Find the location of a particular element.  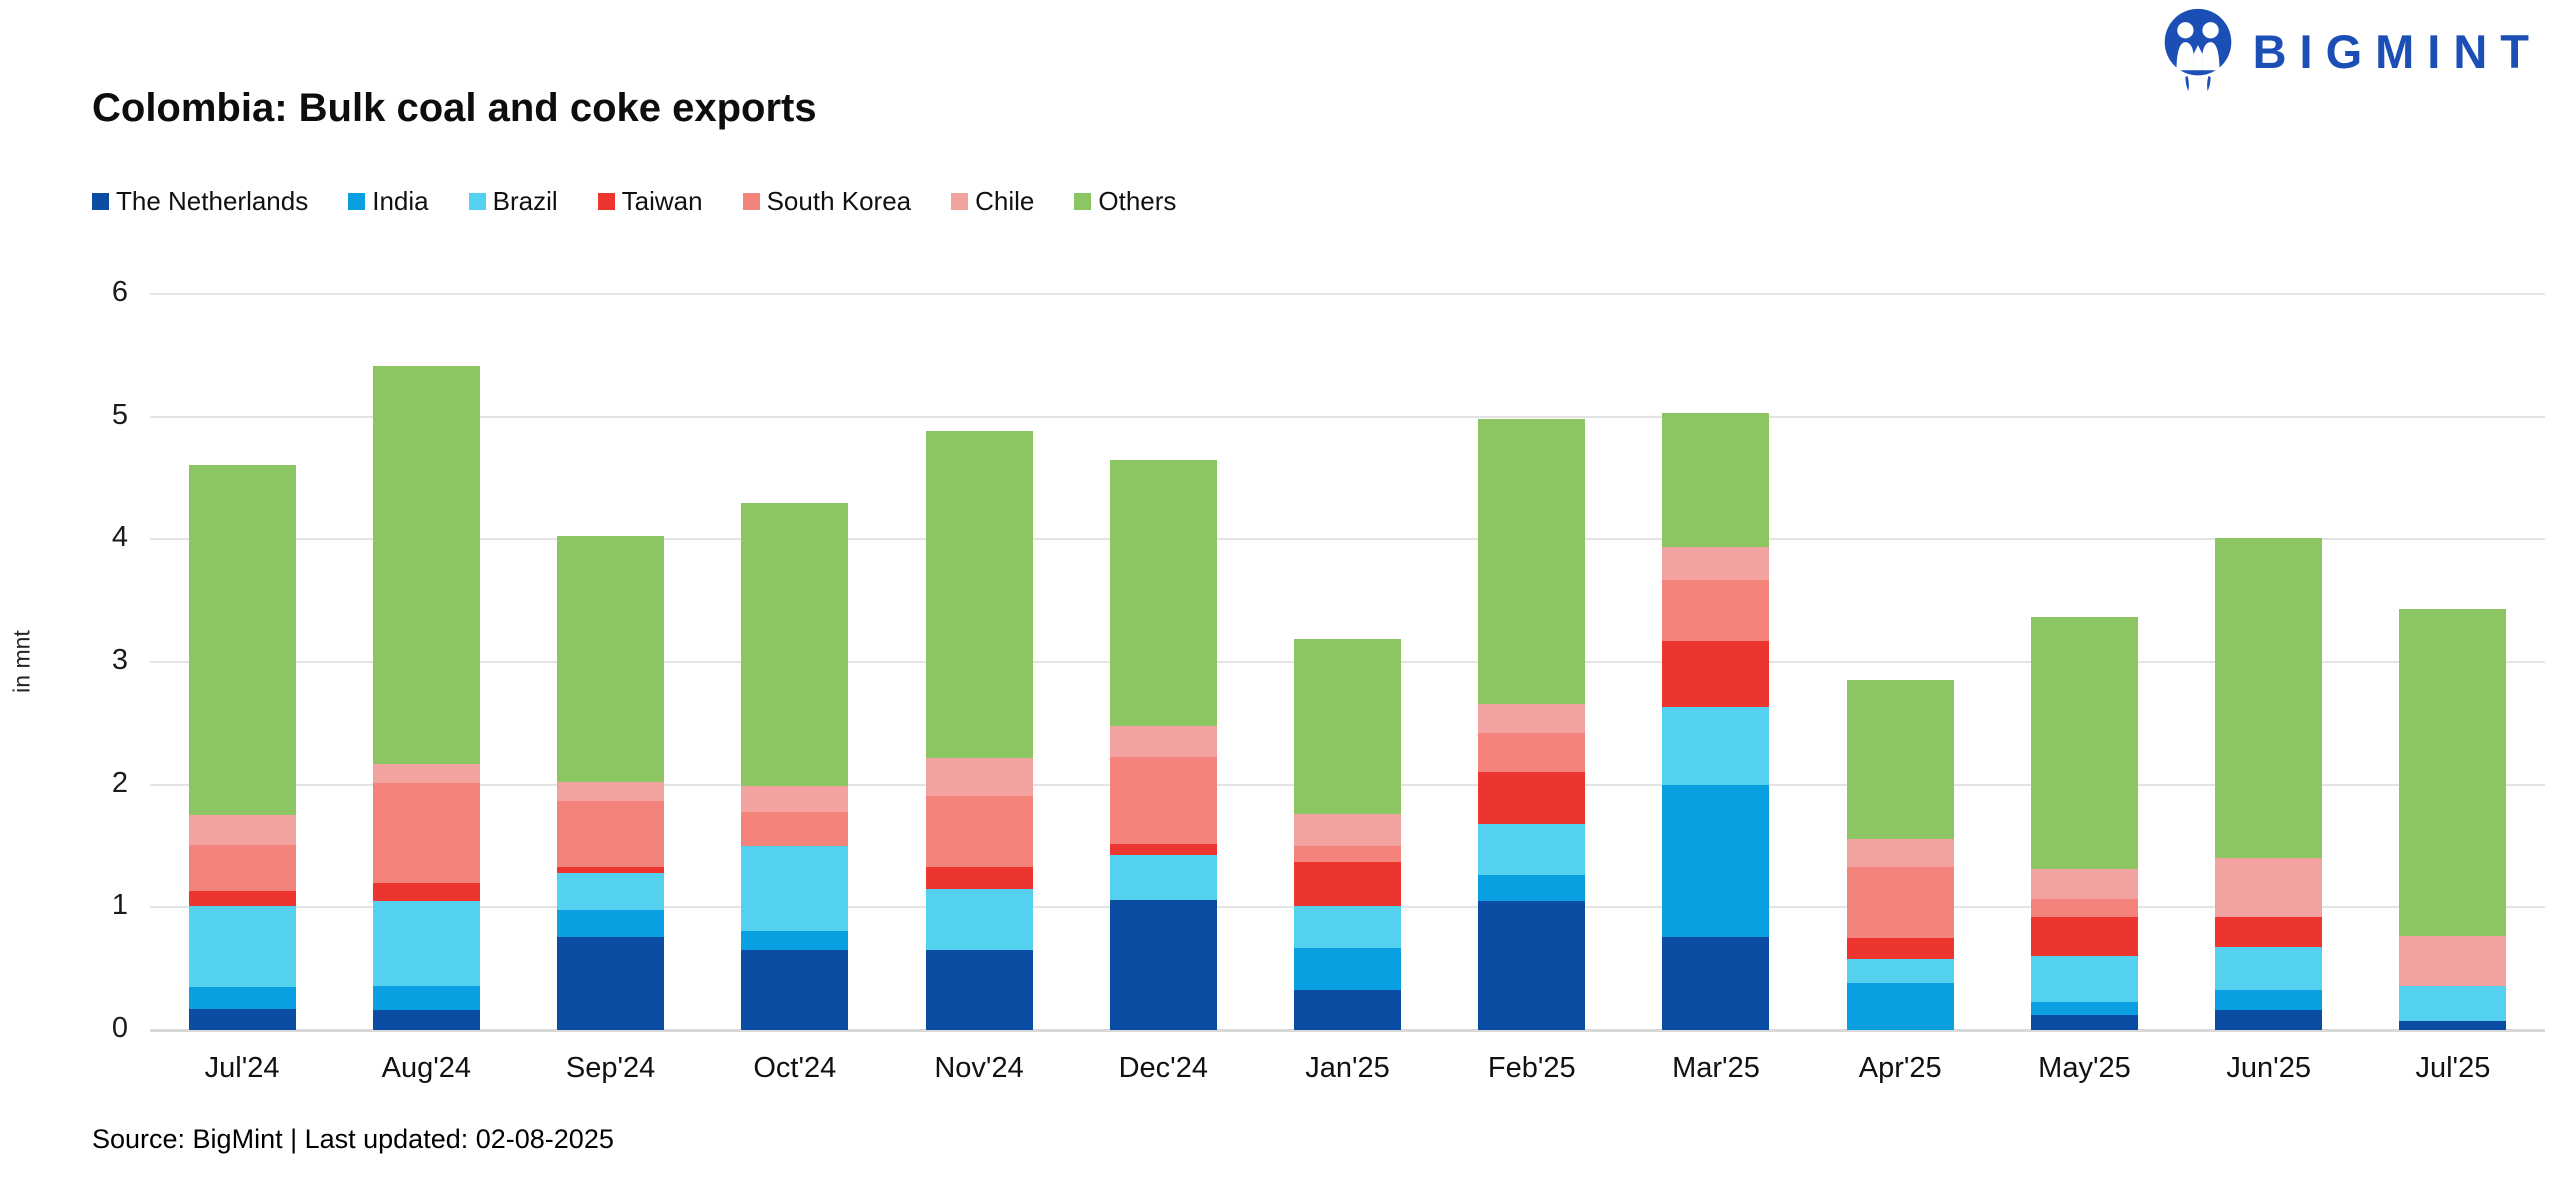

x-tick-dec24: Dec'24 is located at coordinates (1163, 1068).